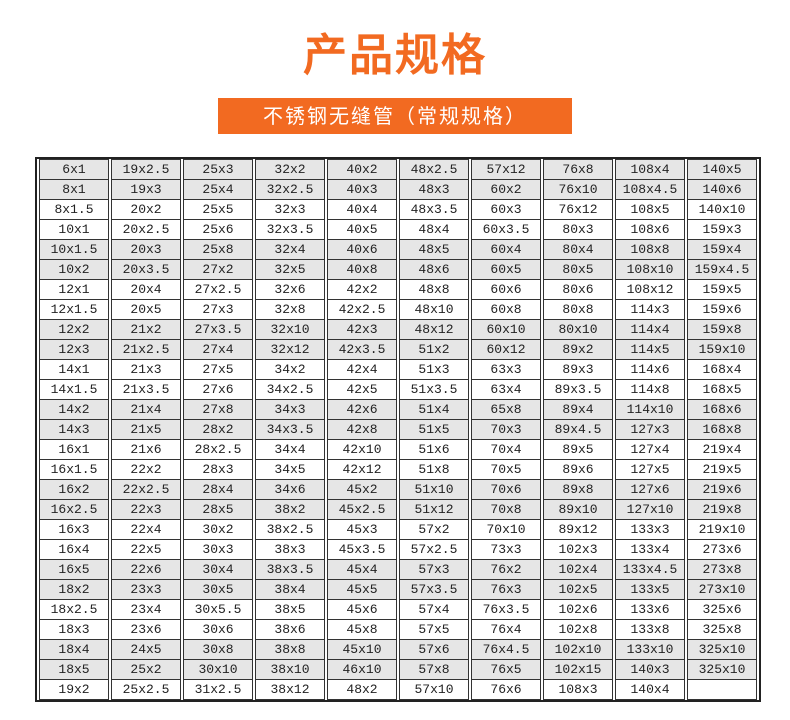 Image resolution: width=790 pixels, height=720 pixels. I want to click on spec-cell: 32x3.5, so click(290, 230).